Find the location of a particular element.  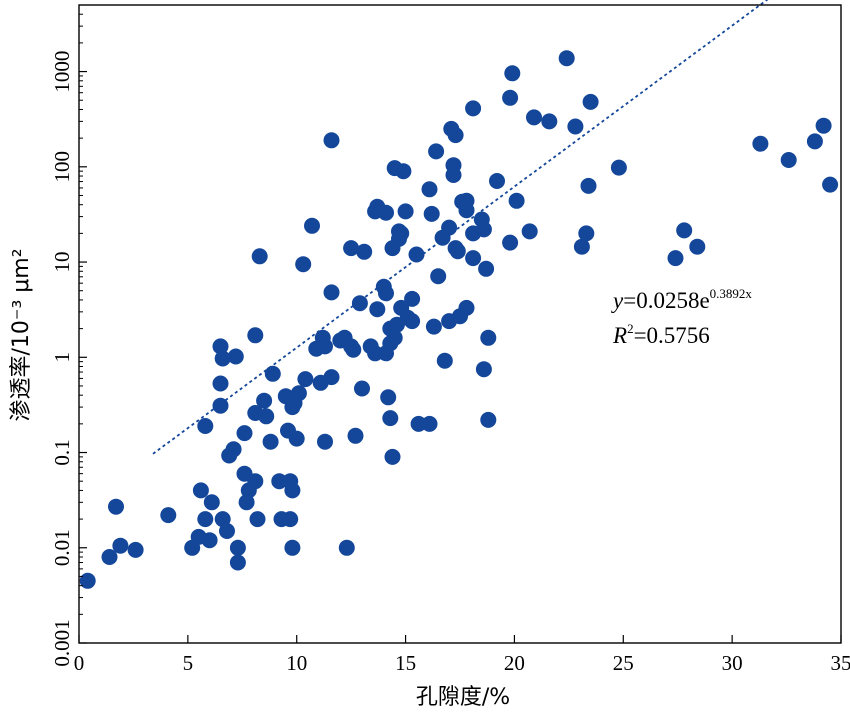

r-squared-var: R is located at coordinates (619, 335).